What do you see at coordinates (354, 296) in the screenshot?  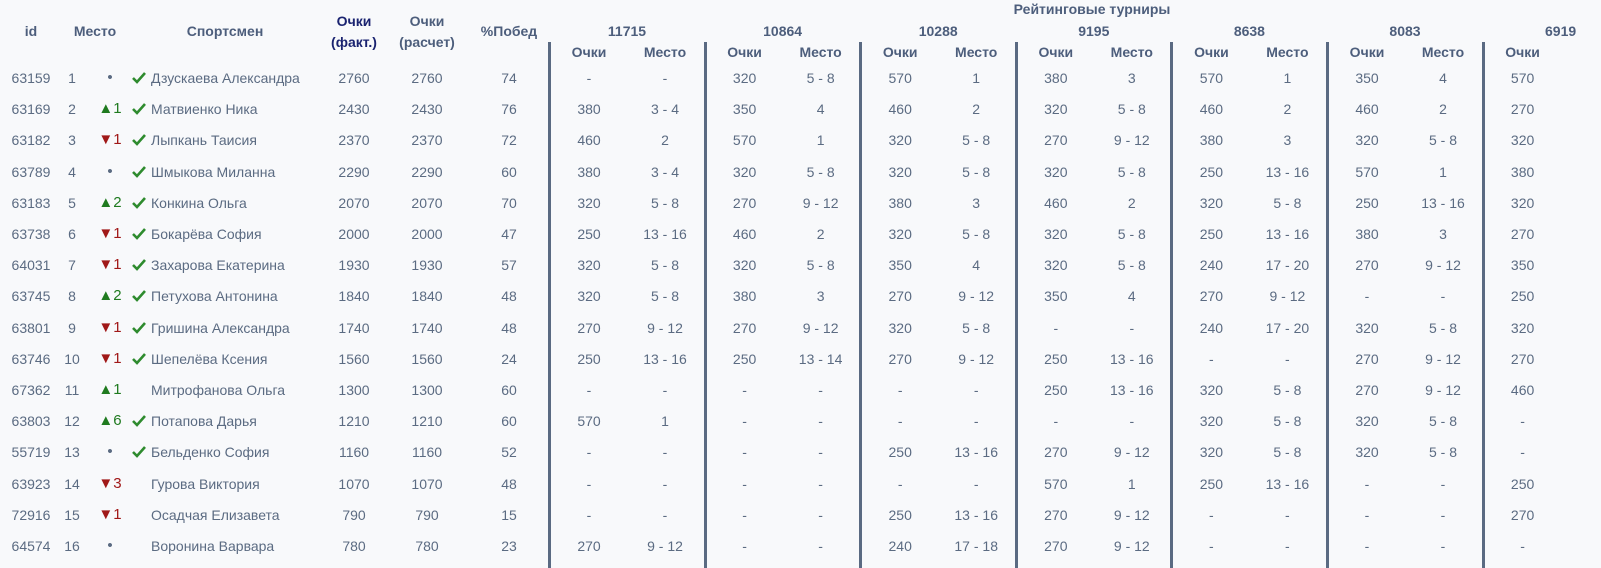 I see `points-fact: 1840` at bounding box center [354, 296].